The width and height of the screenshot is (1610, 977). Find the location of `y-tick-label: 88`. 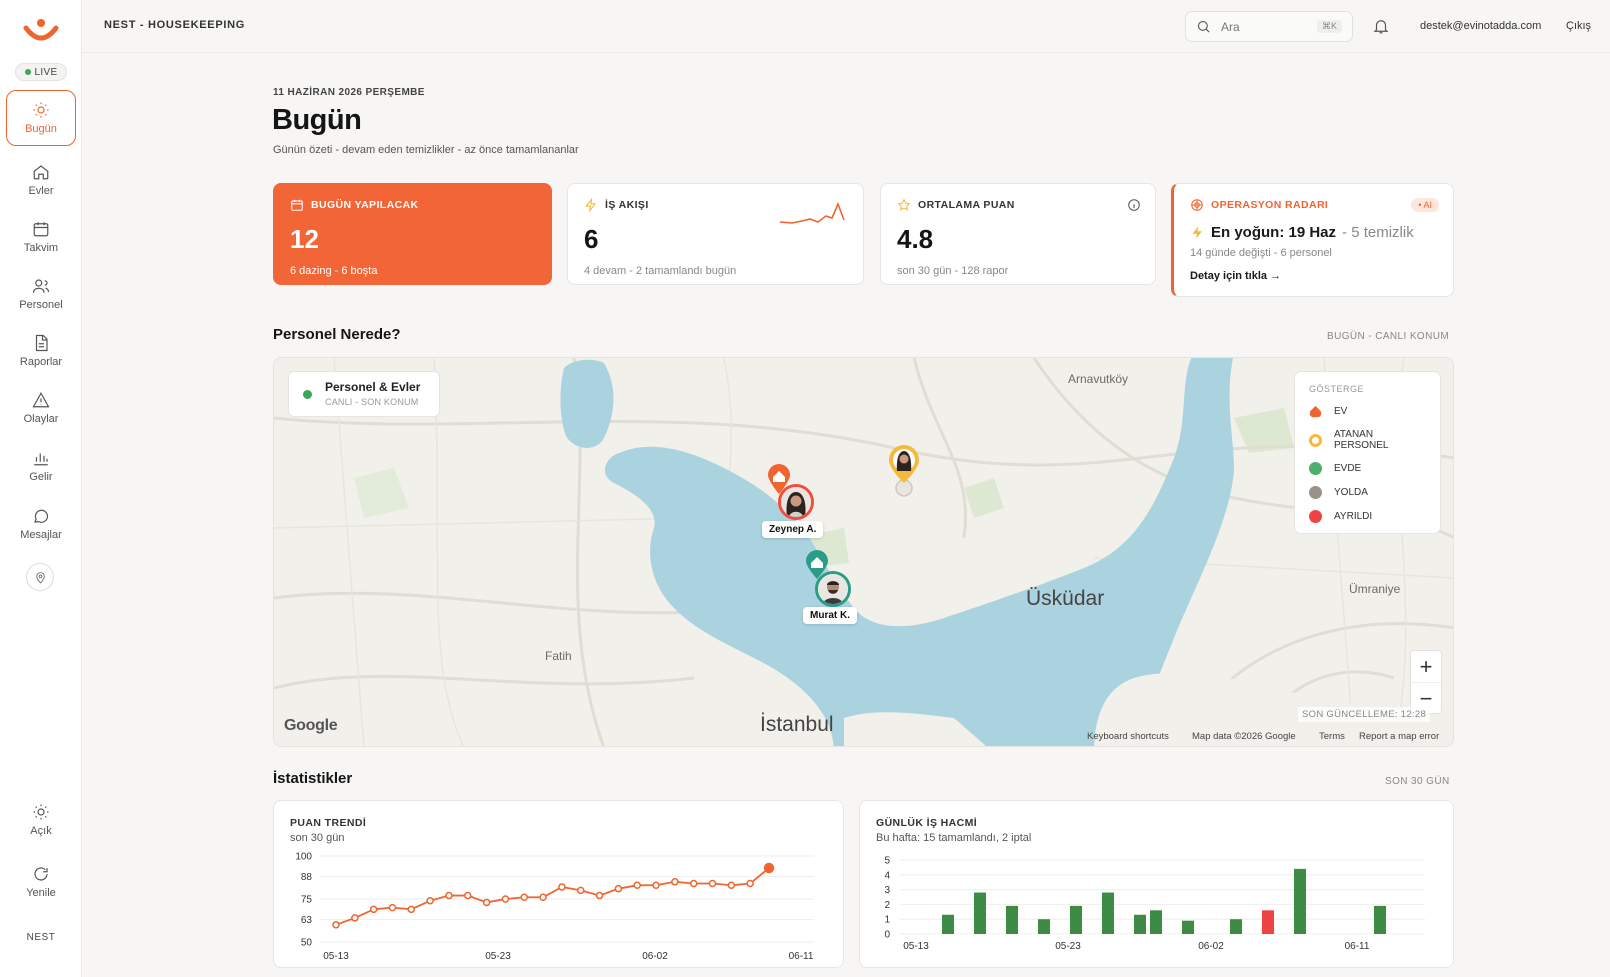

y-tick-label: 88 is located at coordinates (307, 877).